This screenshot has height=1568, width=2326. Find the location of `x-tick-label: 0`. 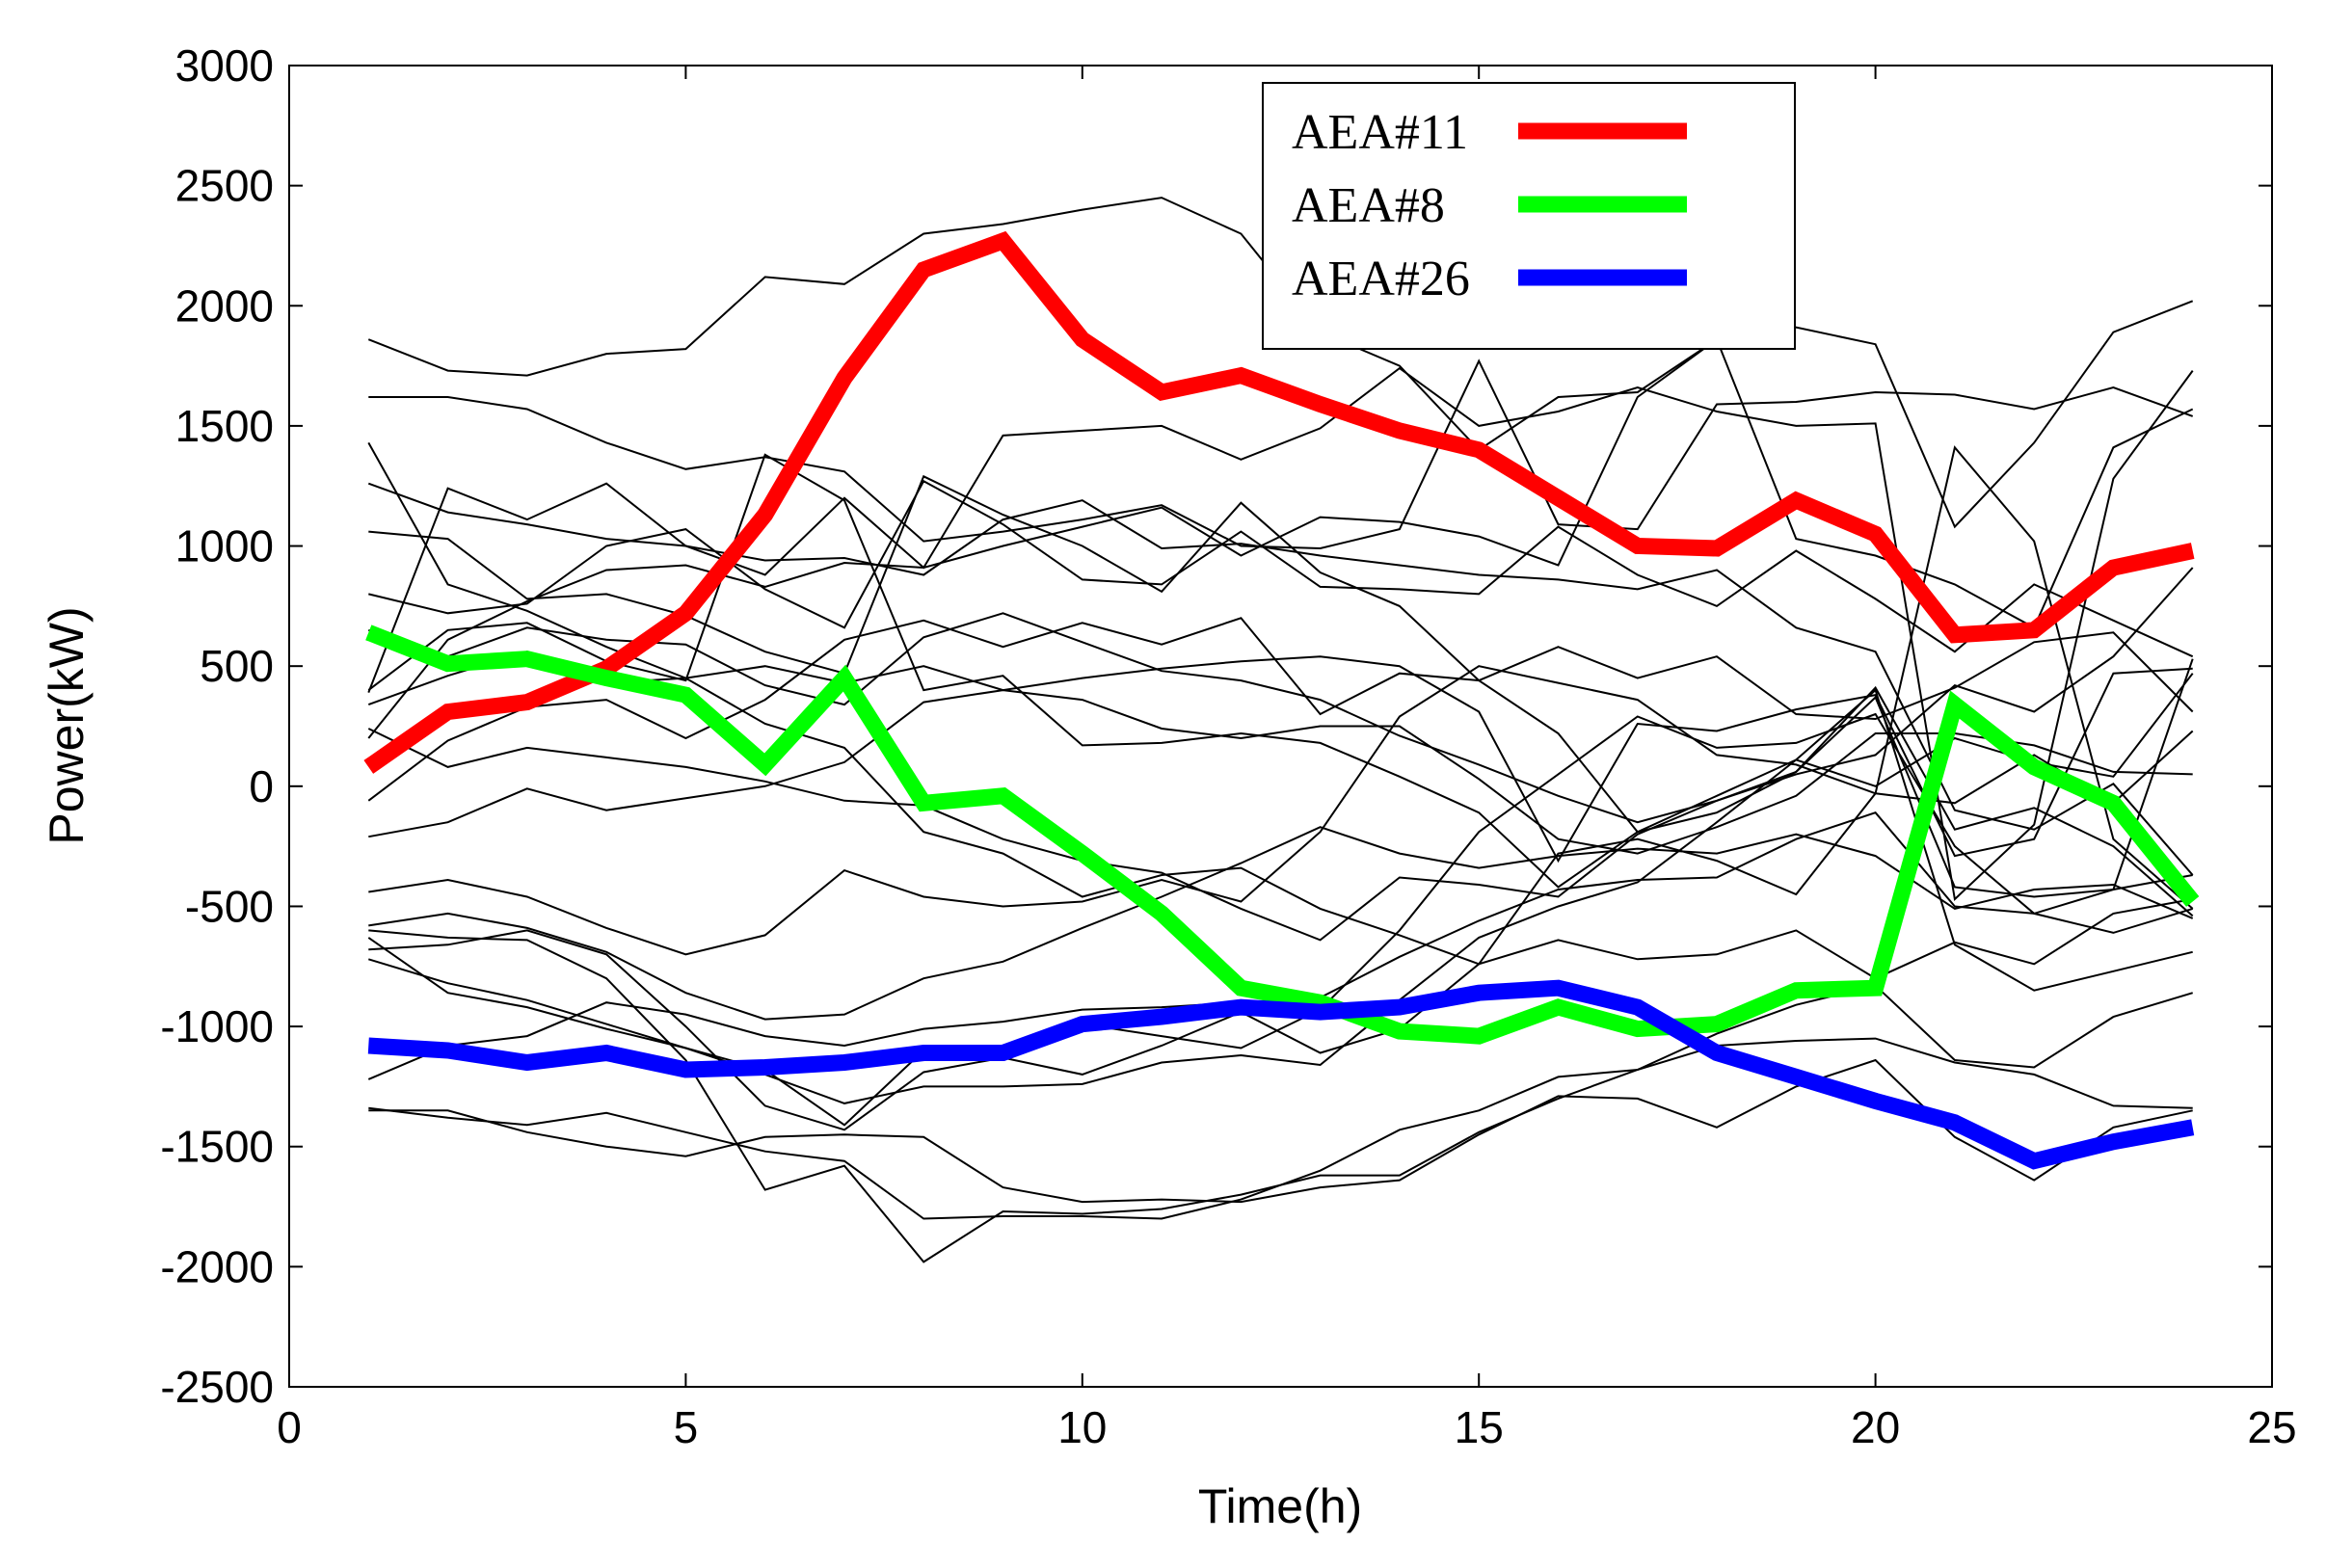

x-tick-label: 0 is located at coordinates (289, 1427).